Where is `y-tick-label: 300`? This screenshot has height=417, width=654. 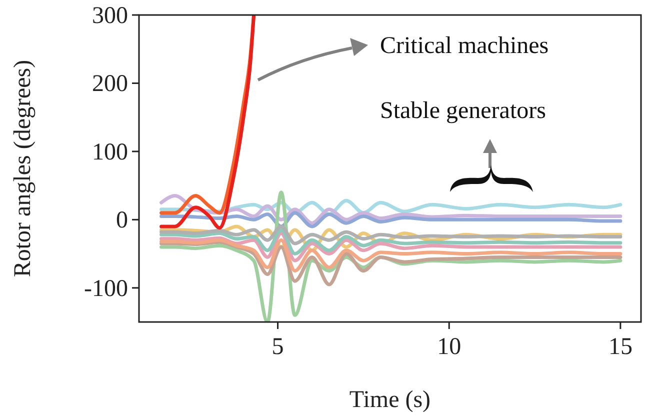
y-tick-label: 300 is located at coordinates (110, 16).